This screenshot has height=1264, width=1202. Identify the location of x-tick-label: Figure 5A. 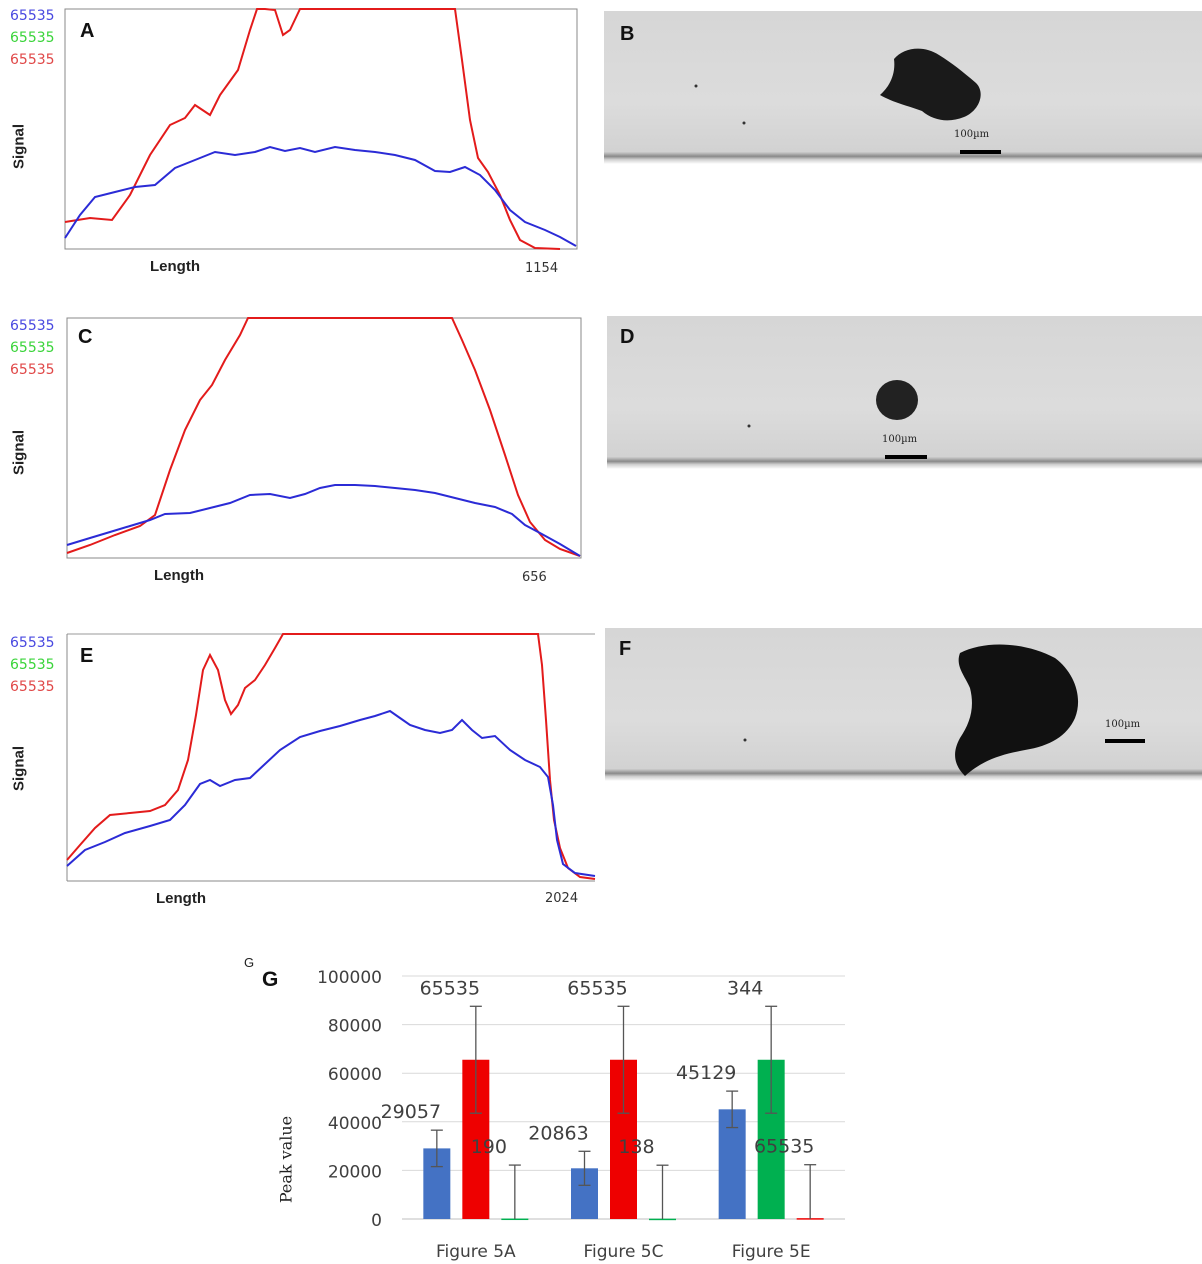
(476, 1252).